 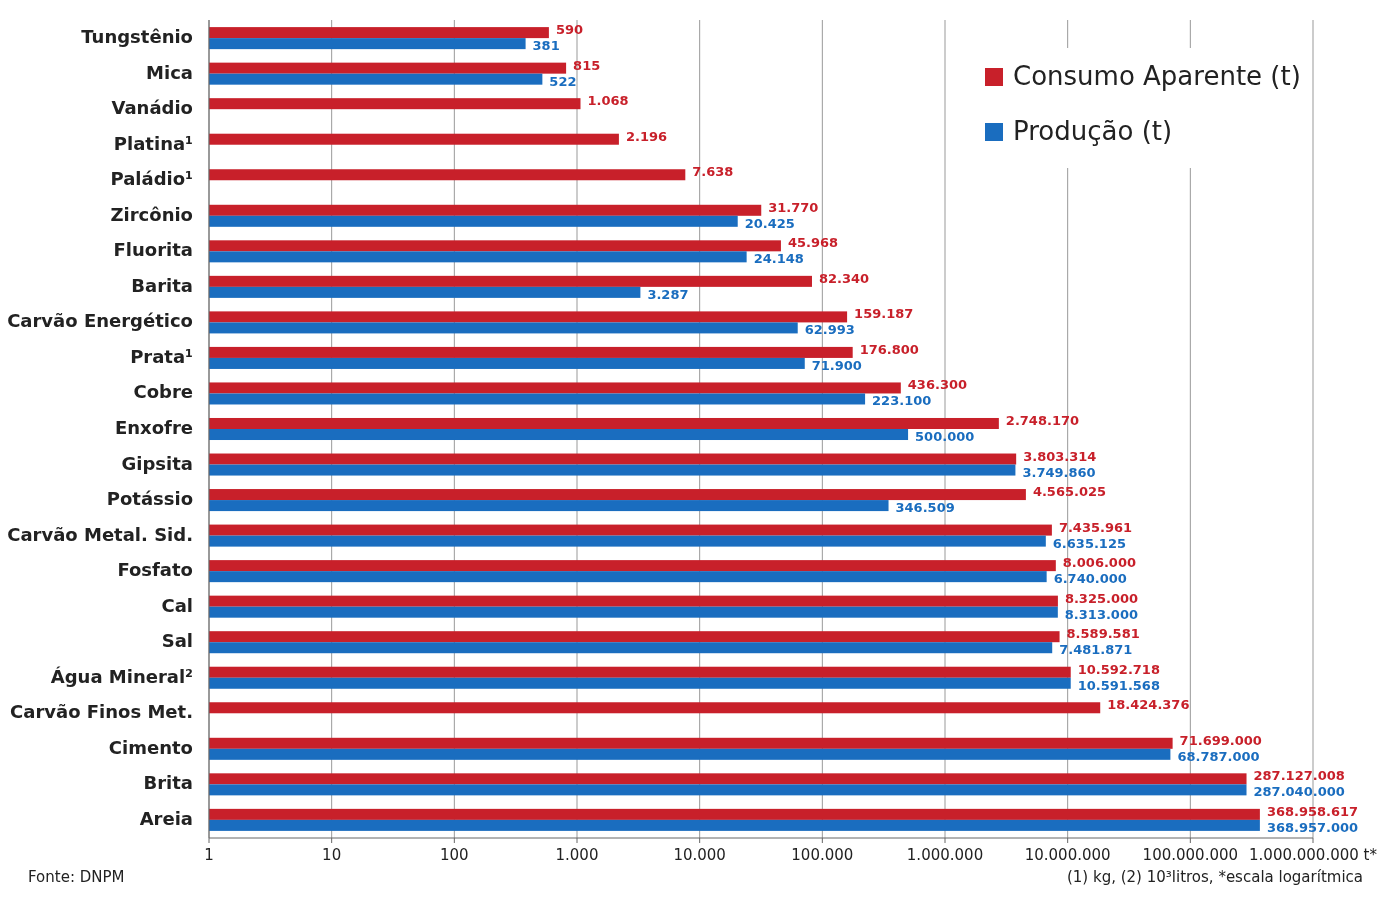 What do you see at coordinates (169, 72) in the screenshot?
I see `y-tick-label: Mica` at bounding box center [169, 72].